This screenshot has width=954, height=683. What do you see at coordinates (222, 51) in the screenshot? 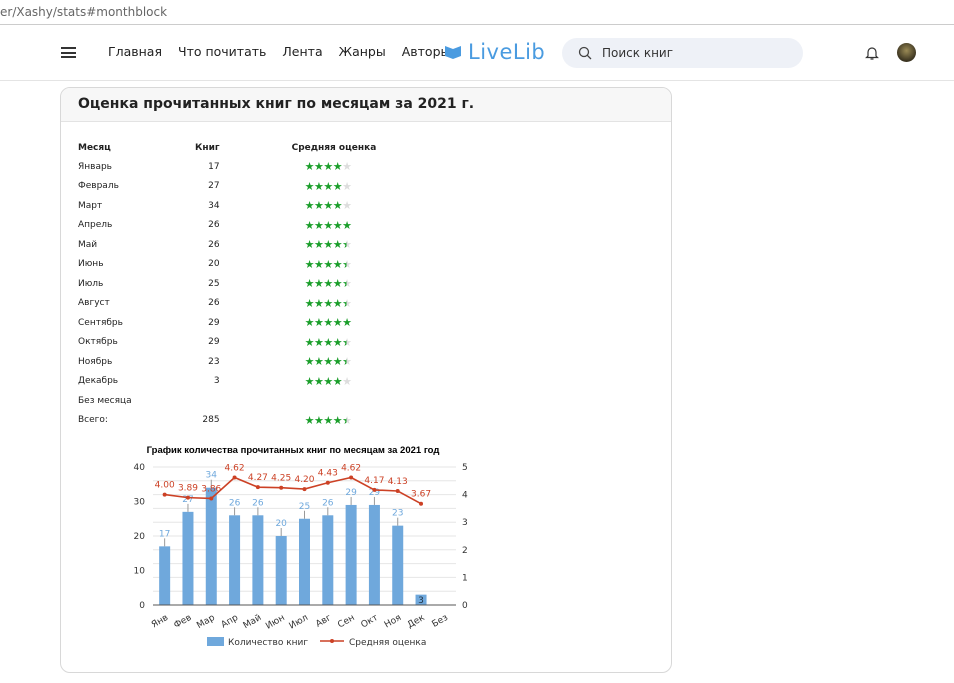
I see `nav-link: Что почитать` at bounding box center [222, 51].